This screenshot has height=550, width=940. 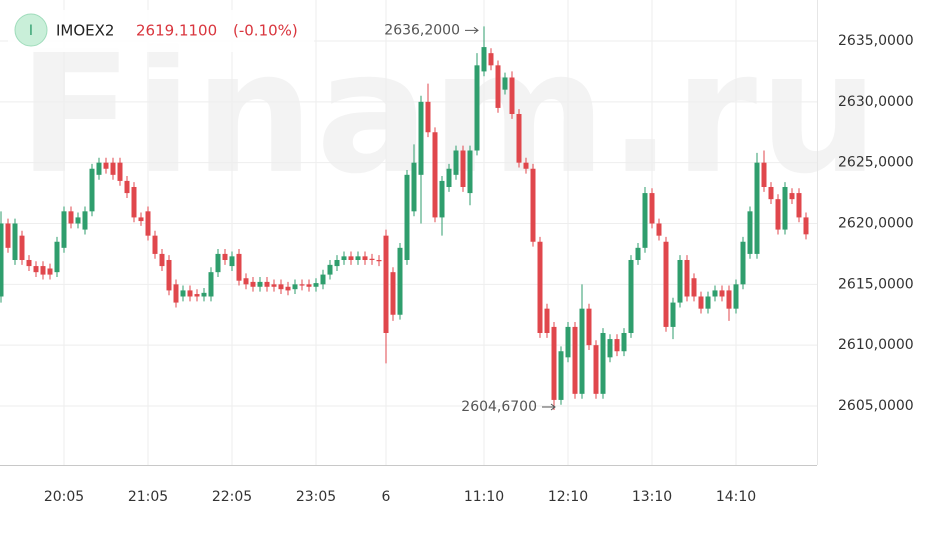 I want to click on x-tick-label: 13:10, so click(x=652, y=497).